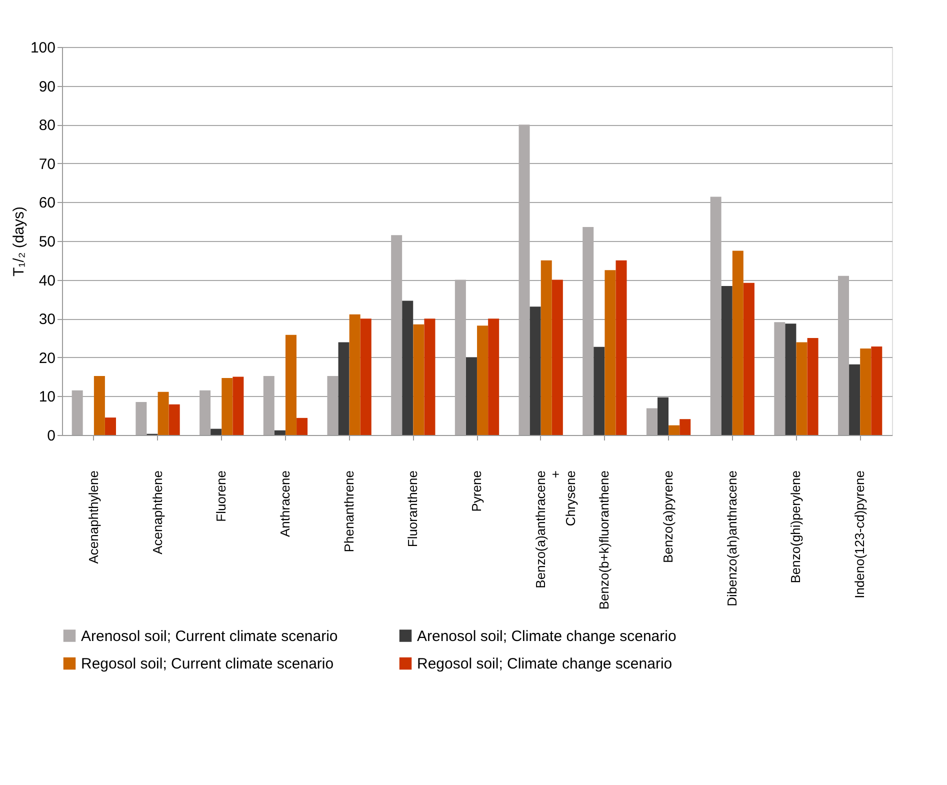  What do you see at coordinates (476, 491) in the screenshot?
I see `x-tick-label: Pyrene` at bounding box center [476, 491].